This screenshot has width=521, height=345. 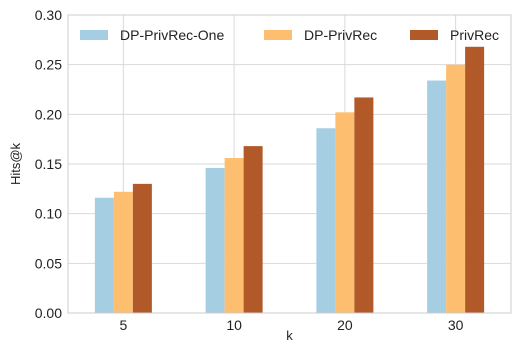 I want to click on y-tick-label: 0.05, so click(x=48, y=263).